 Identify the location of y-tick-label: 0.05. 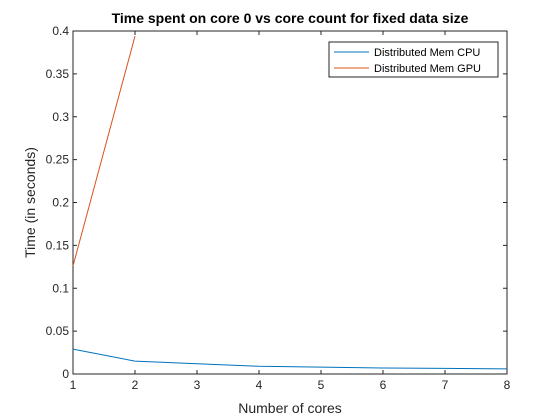
(58, 331).